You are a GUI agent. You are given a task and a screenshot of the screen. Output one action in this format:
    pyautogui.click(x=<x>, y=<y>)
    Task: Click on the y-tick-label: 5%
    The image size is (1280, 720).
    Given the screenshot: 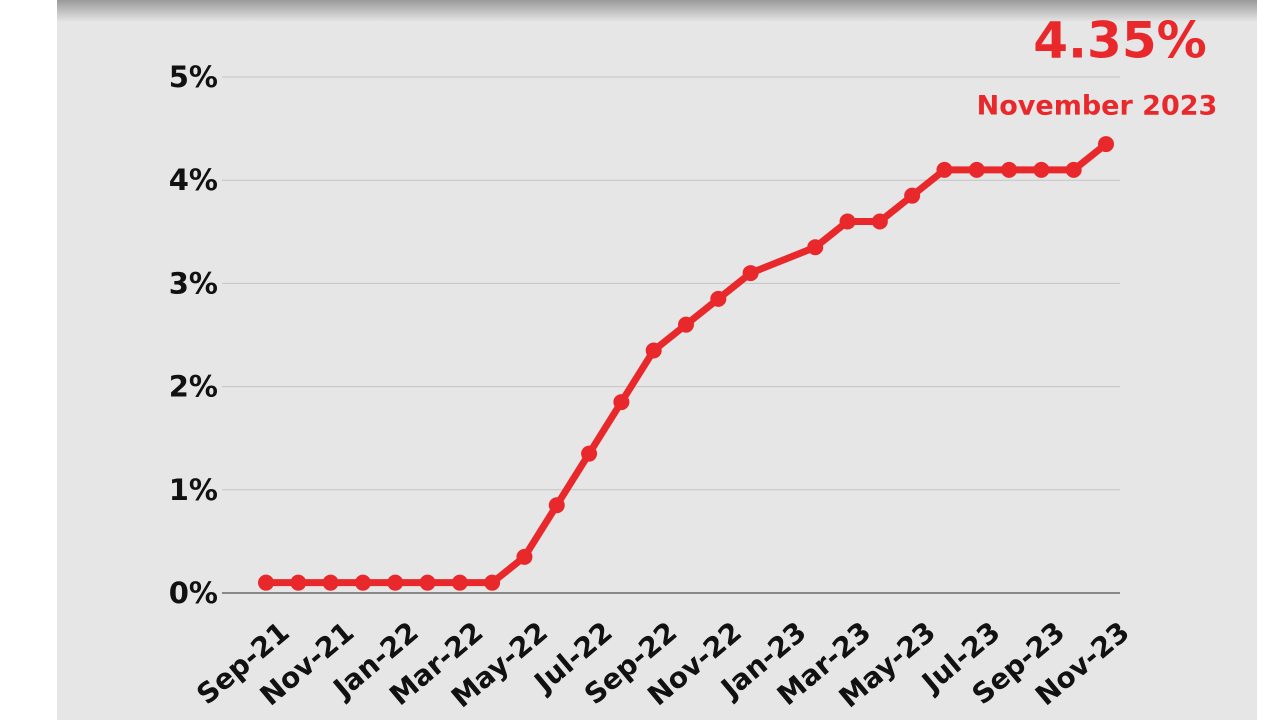 What is the action you would take?
    pyautogui.click(x=193, y=77)
    